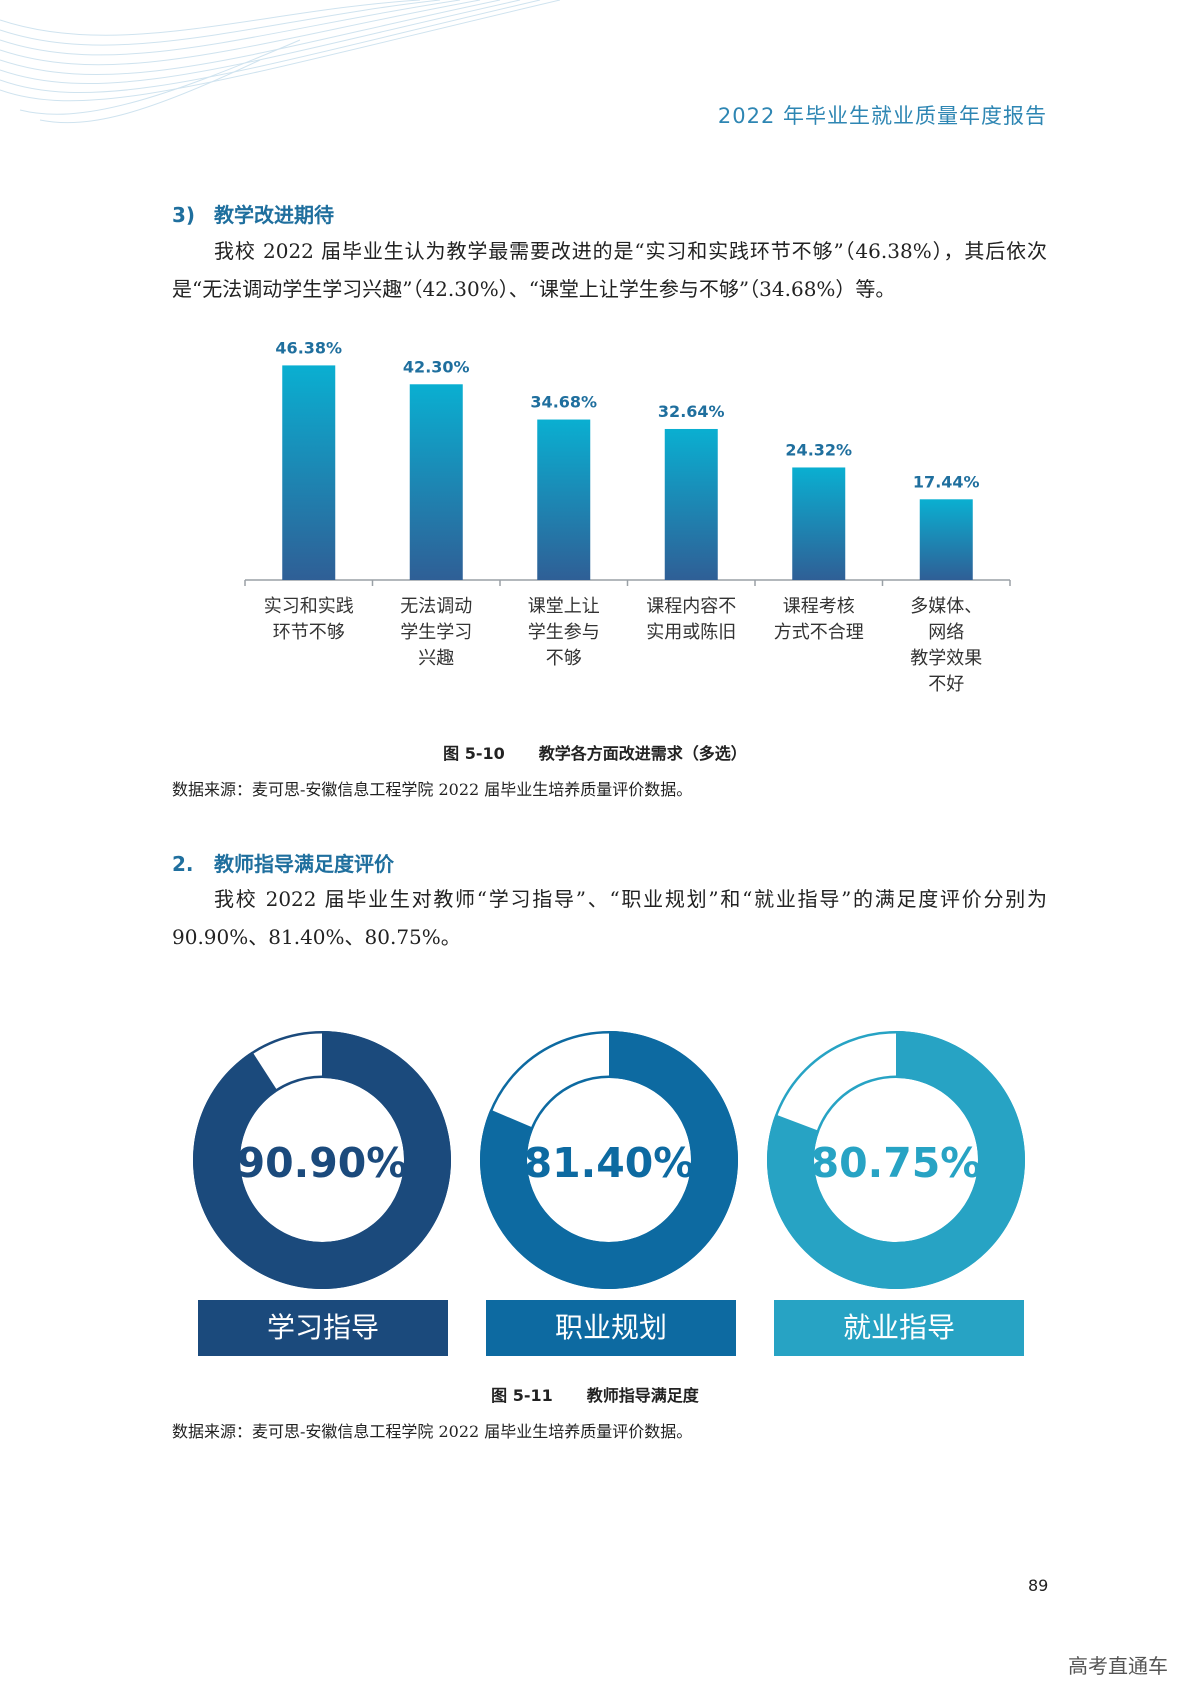 Image resolution: width=1190 pixels, height=1683 pixels. I want to click on figure-caption: 图 5-10 教学各方面改进需求（多选）, so click(595, 752).